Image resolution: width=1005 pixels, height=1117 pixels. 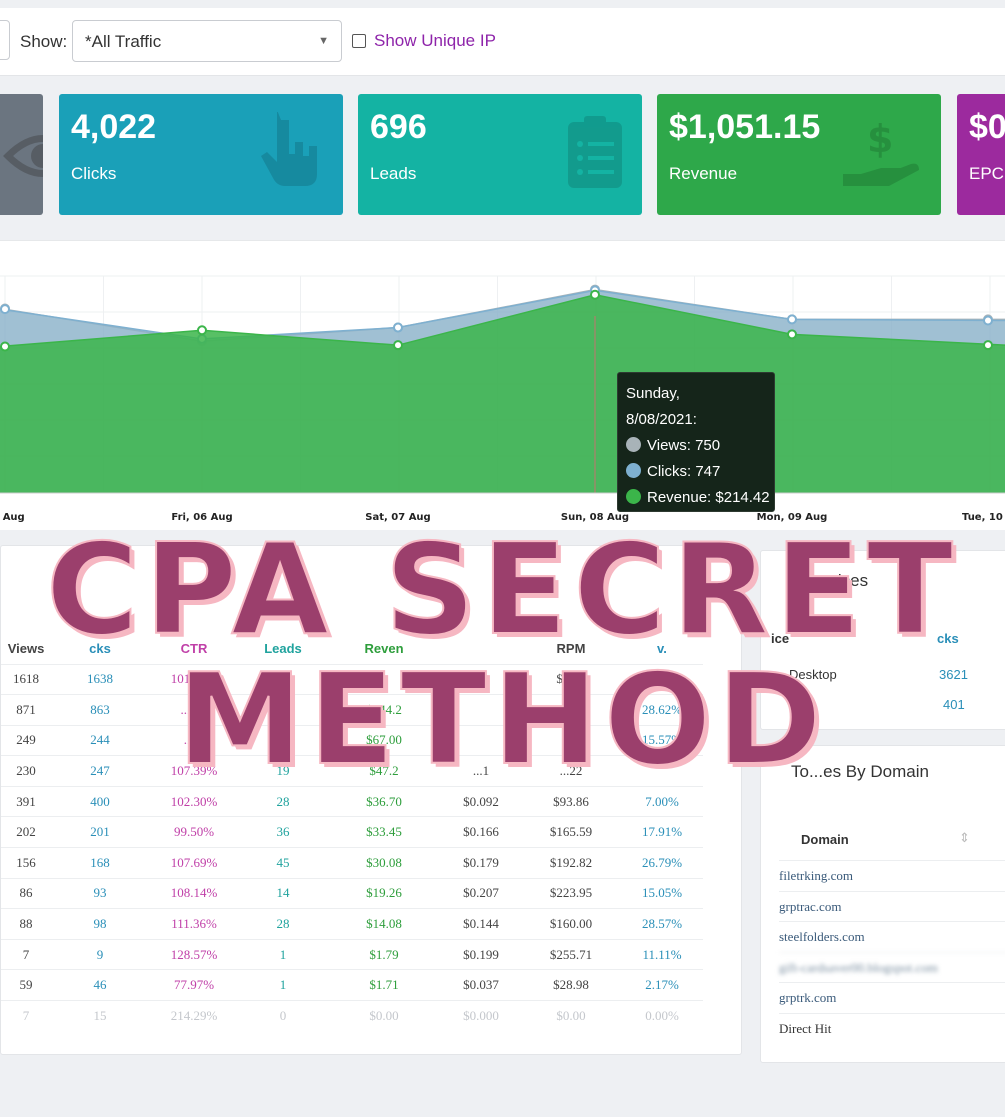 I want to click on cell-conv: 15.57%, so click(x=662, y=740).